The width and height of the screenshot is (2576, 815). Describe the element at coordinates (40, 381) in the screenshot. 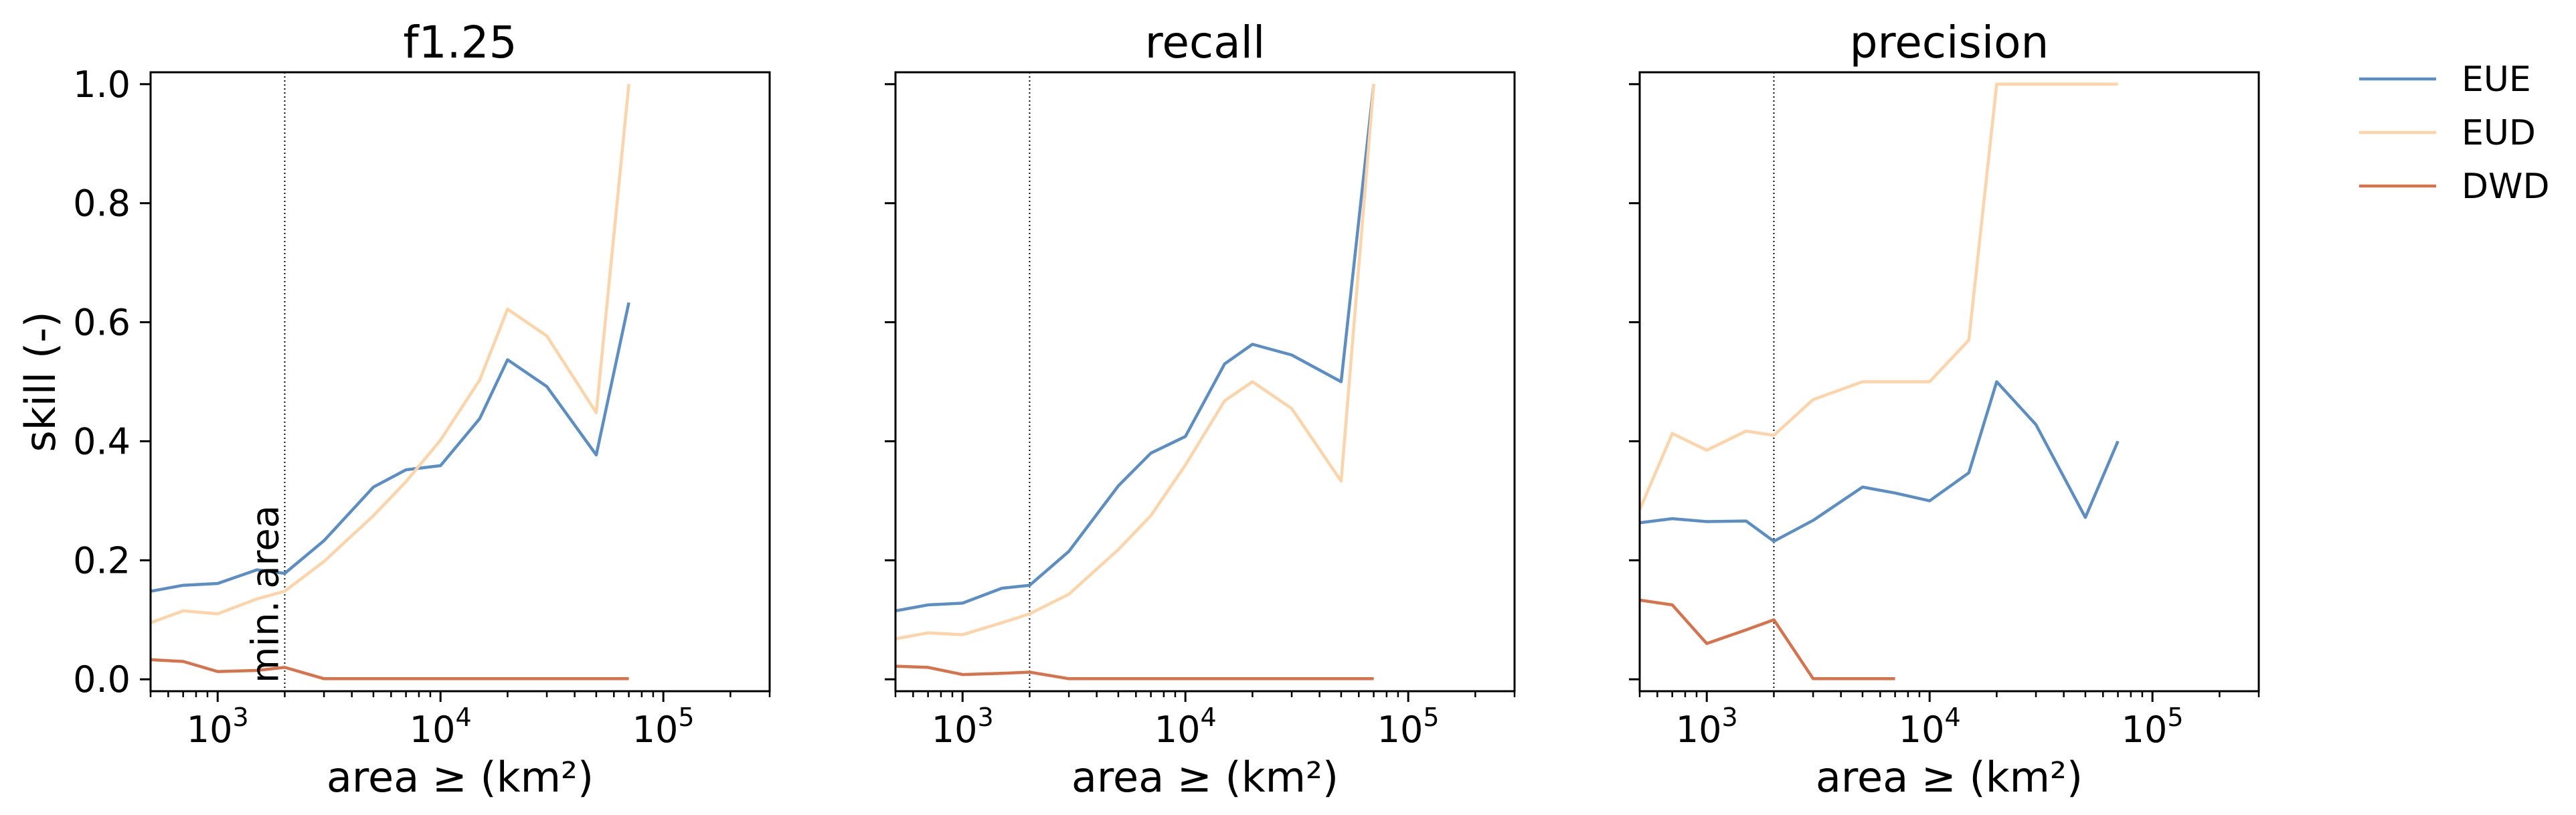

I see `y-axis-label: skill (-)` at that location.